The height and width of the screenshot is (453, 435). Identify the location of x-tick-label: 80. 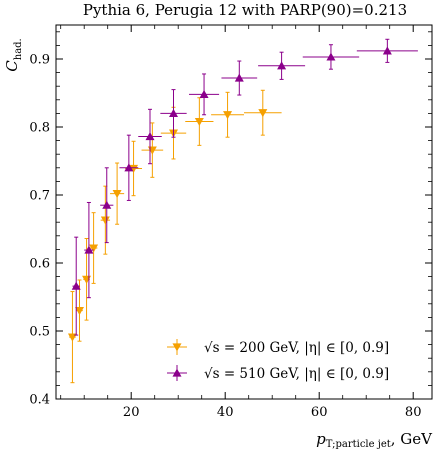
(413, 412).